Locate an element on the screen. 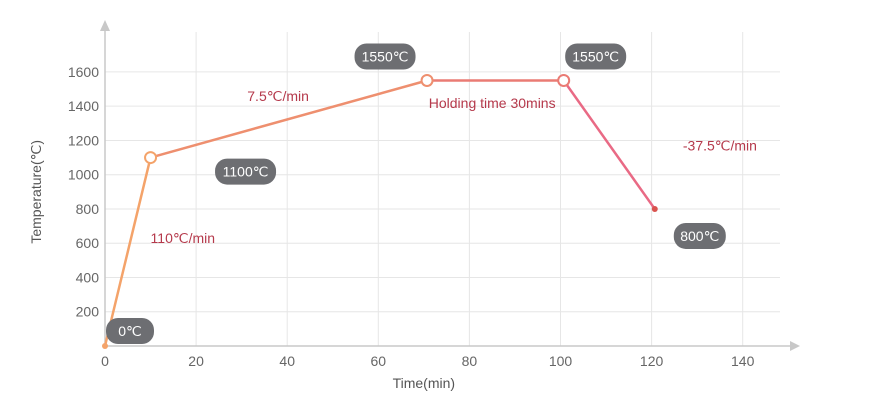 This screenshot has width=890, height=407. x-tick-label-140: 140 is located at coordinates (743, 361).